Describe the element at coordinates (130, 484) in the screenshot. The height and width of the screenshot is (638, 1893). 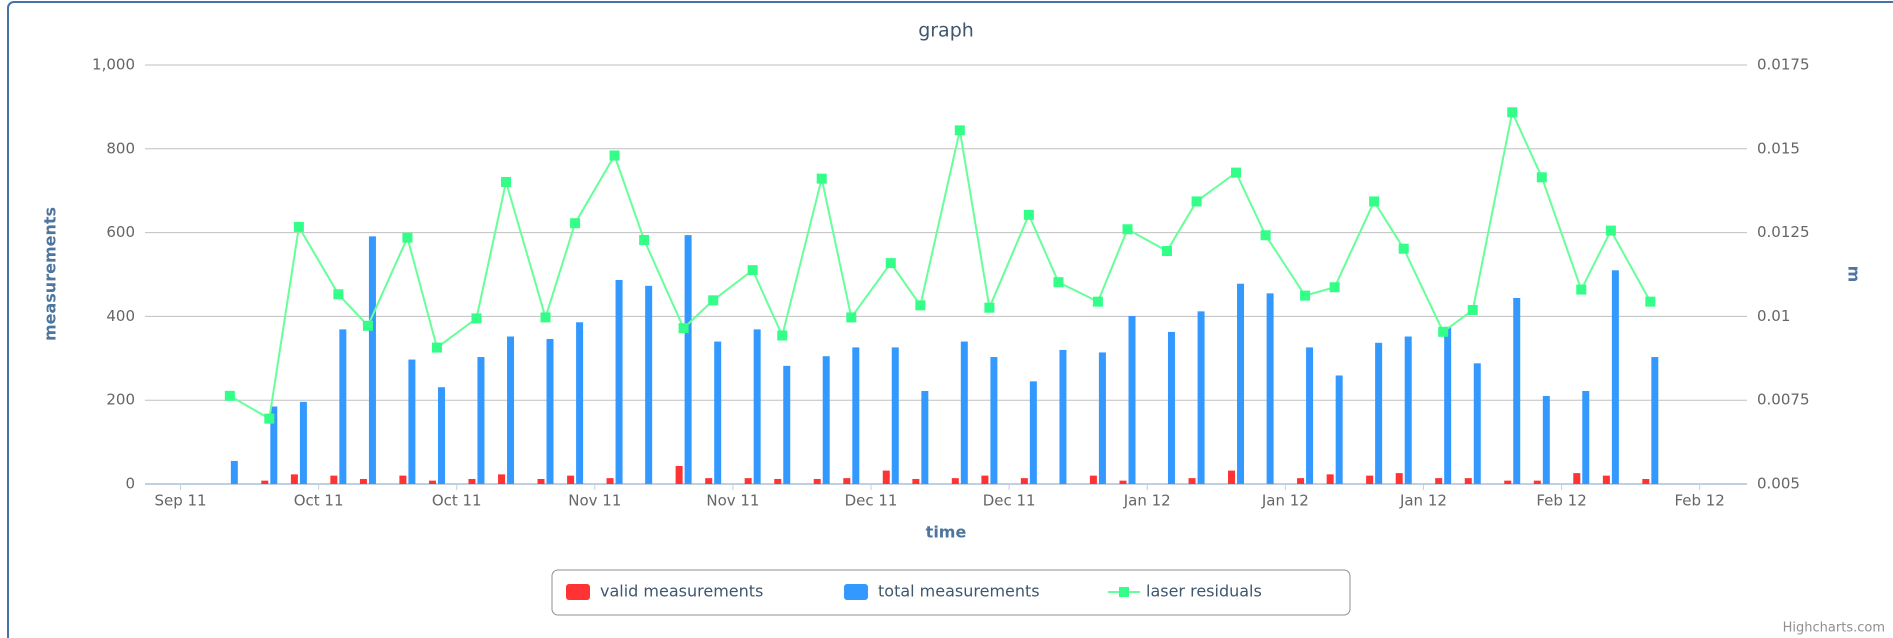
I see `y-tick-label: 0` at that location.